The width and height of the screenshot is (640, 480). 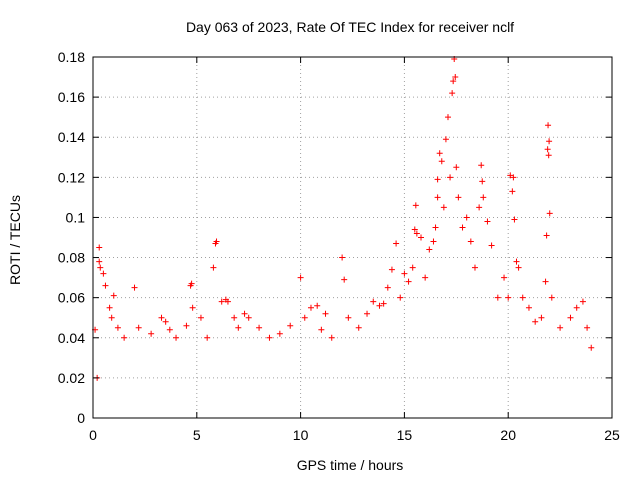 What do you see at coordinates (93, 435) in the screenshot?
I see `x-tick-label: 0` at bounding box center [93, 435].